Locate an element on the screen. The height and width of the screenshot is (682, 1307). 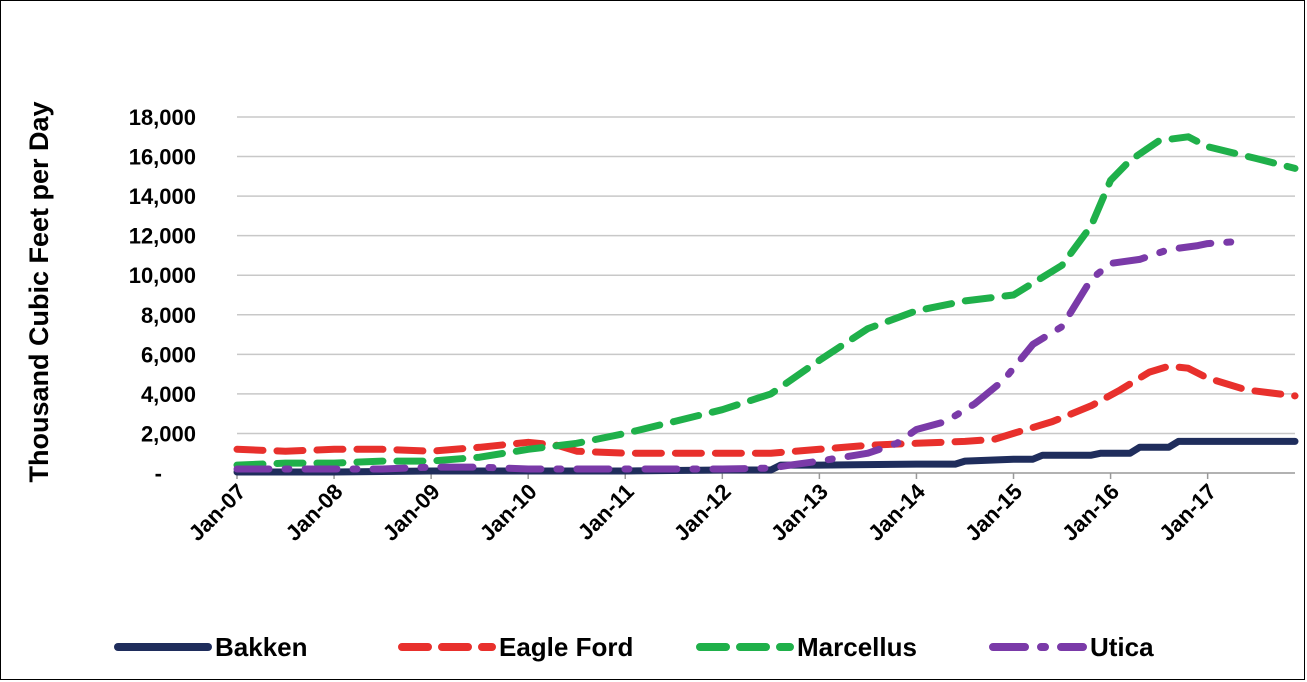
y-tick-label: 18,000 is located at coordinates (162, 117).